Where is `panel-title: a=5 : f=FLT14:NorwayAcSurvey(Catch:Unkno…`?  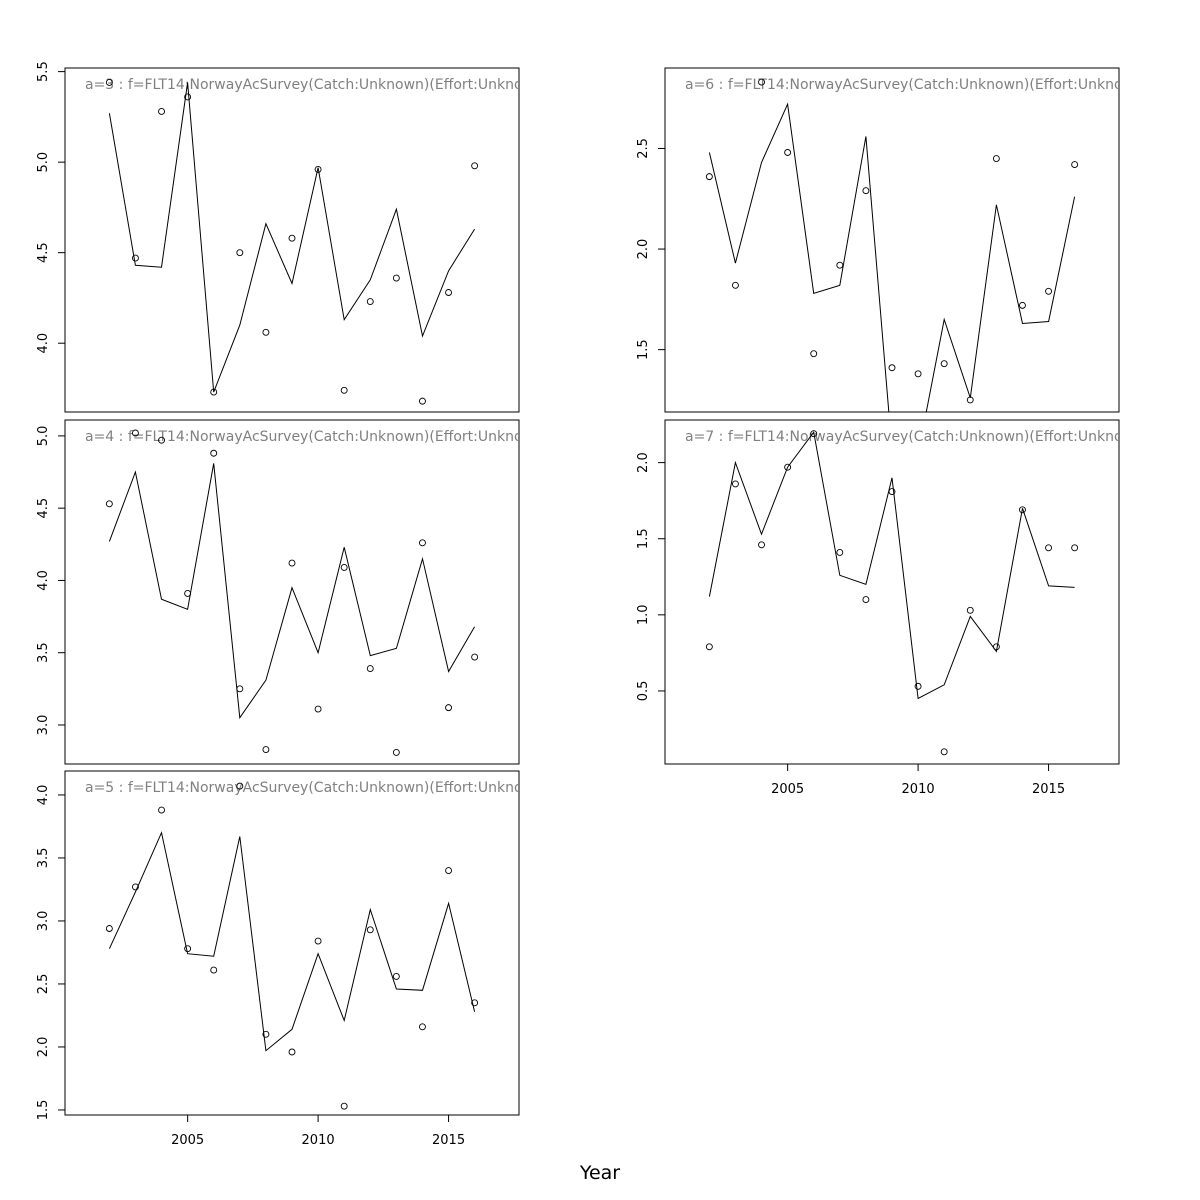
panel-title: a=5 : f=FLT14:NorwayAcSurvey(Catch:Unkno… is located at coordinates (314, 788).